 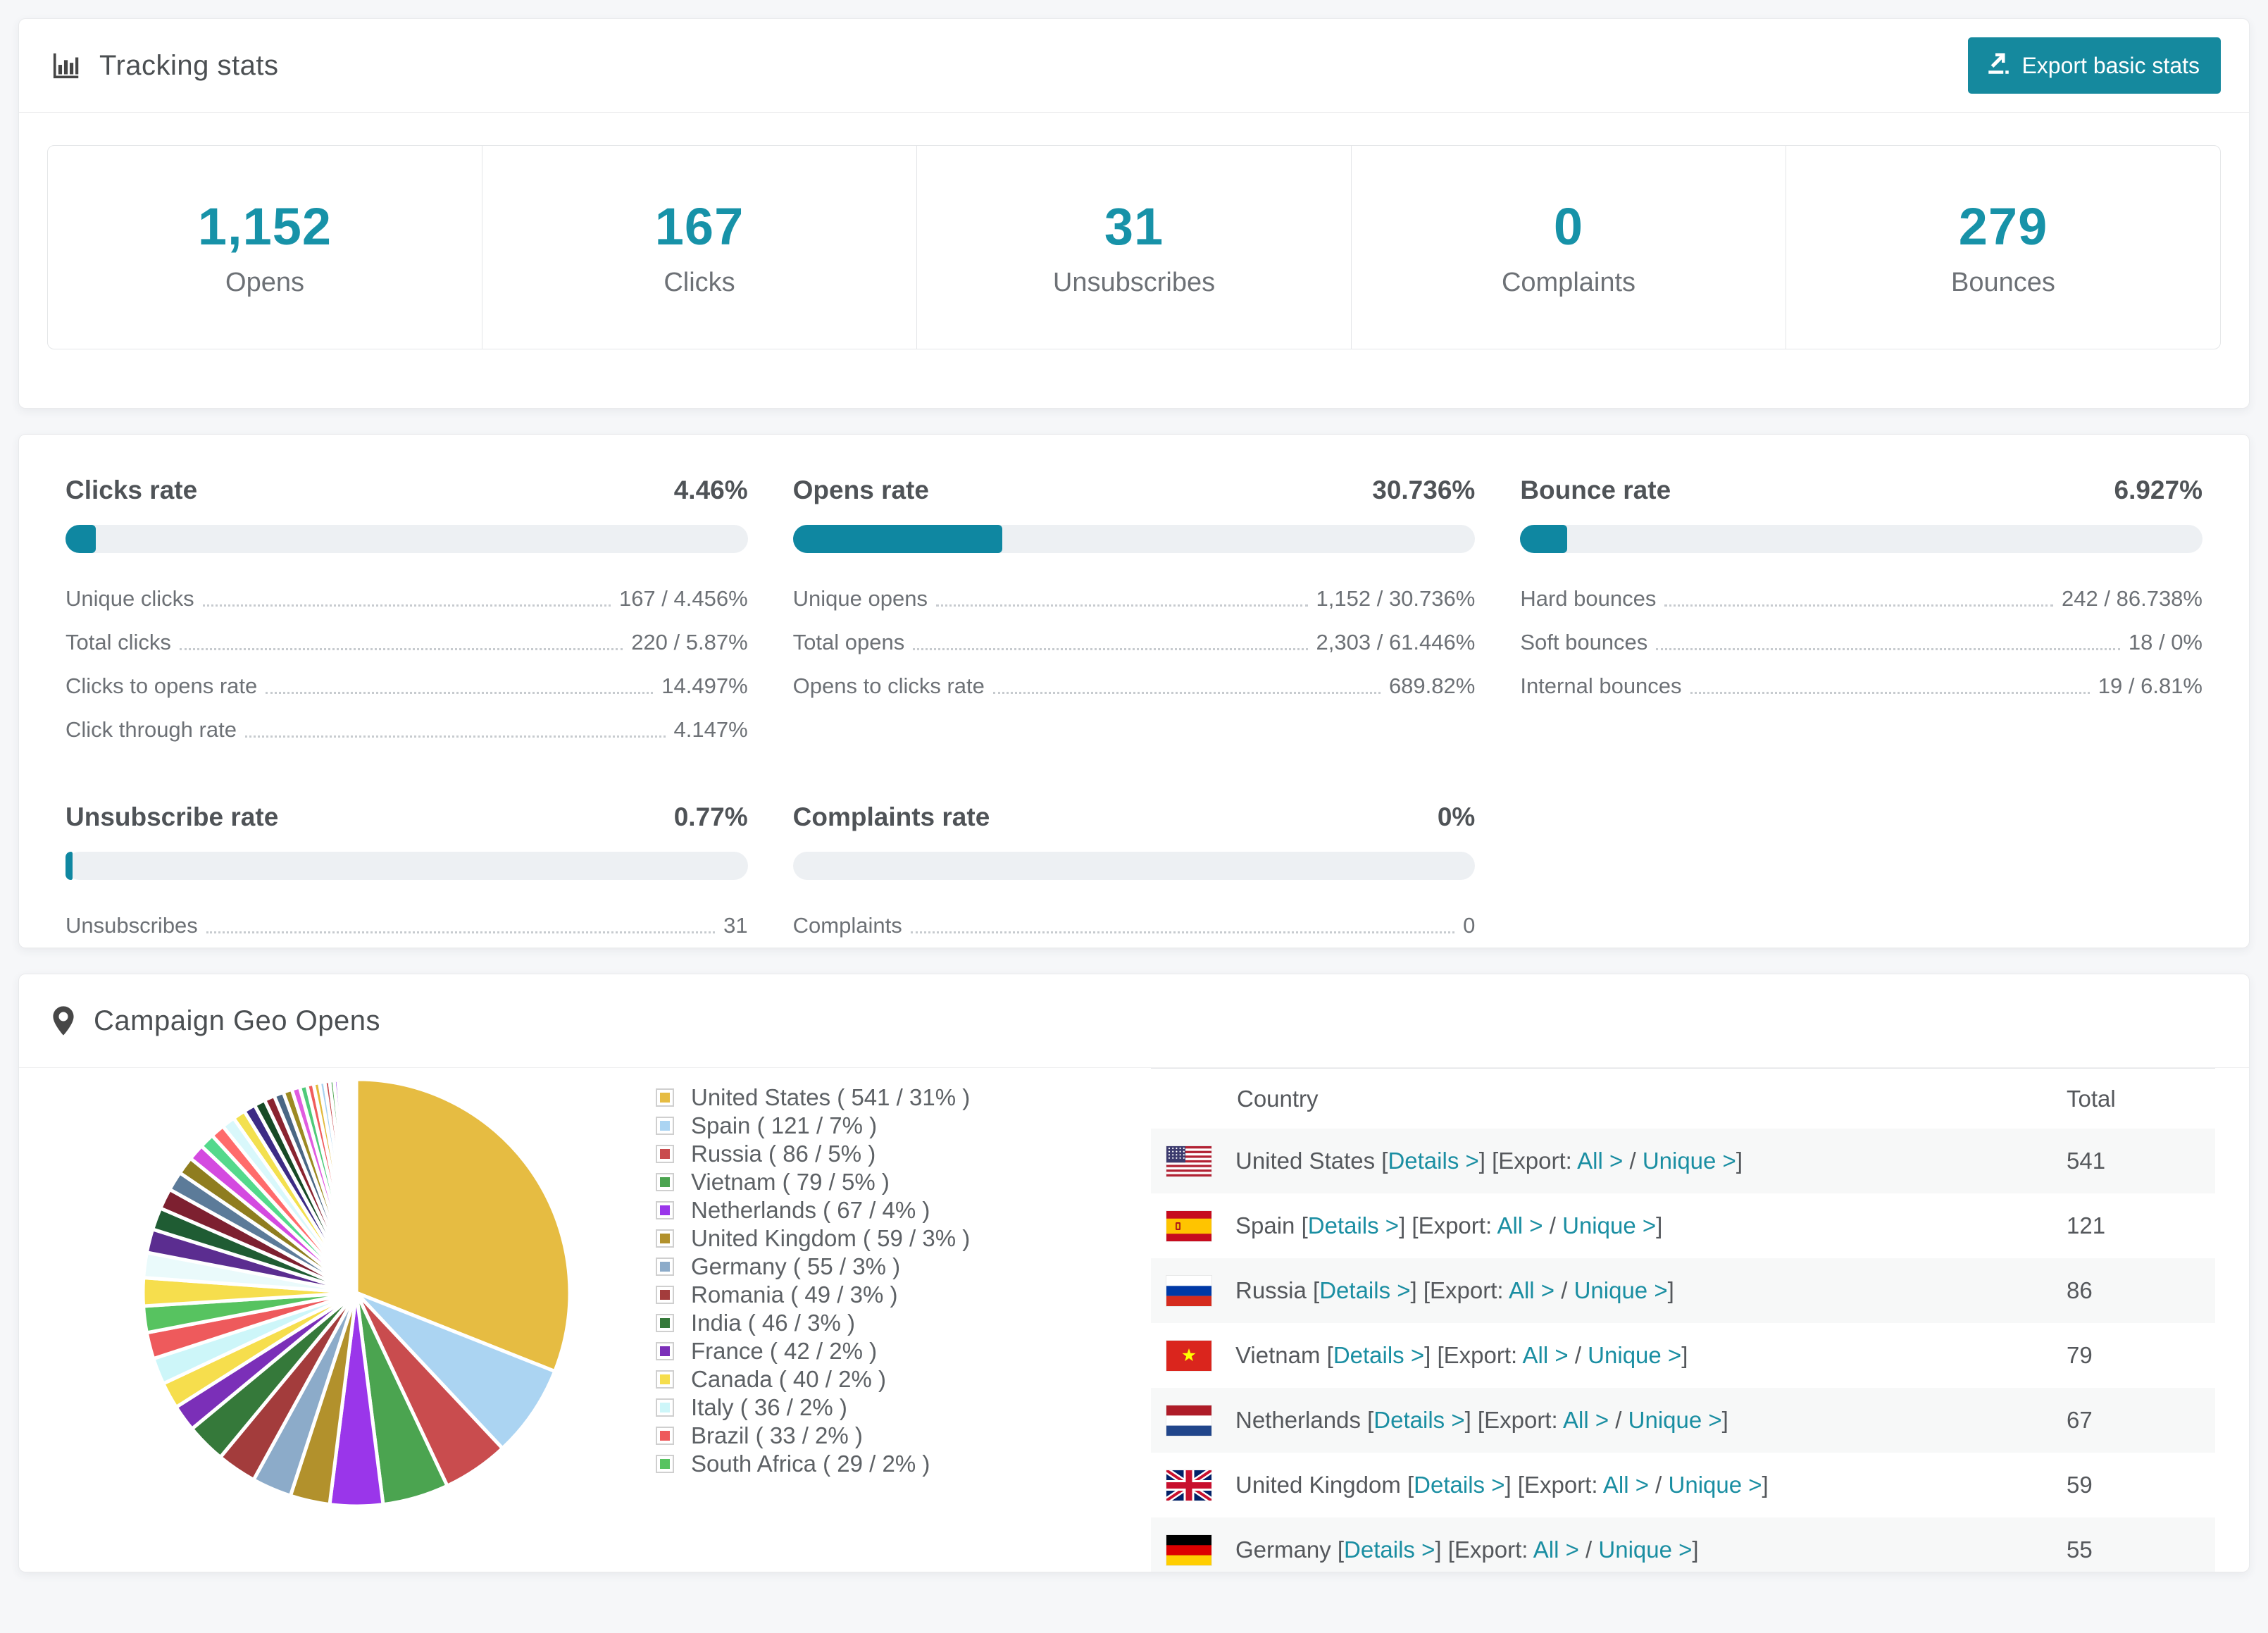 What do you see at coordinates (889, 685) in the screenshot?
I see `rate-row-label: Opens to clicks rate` at bounding box center [889, 685].